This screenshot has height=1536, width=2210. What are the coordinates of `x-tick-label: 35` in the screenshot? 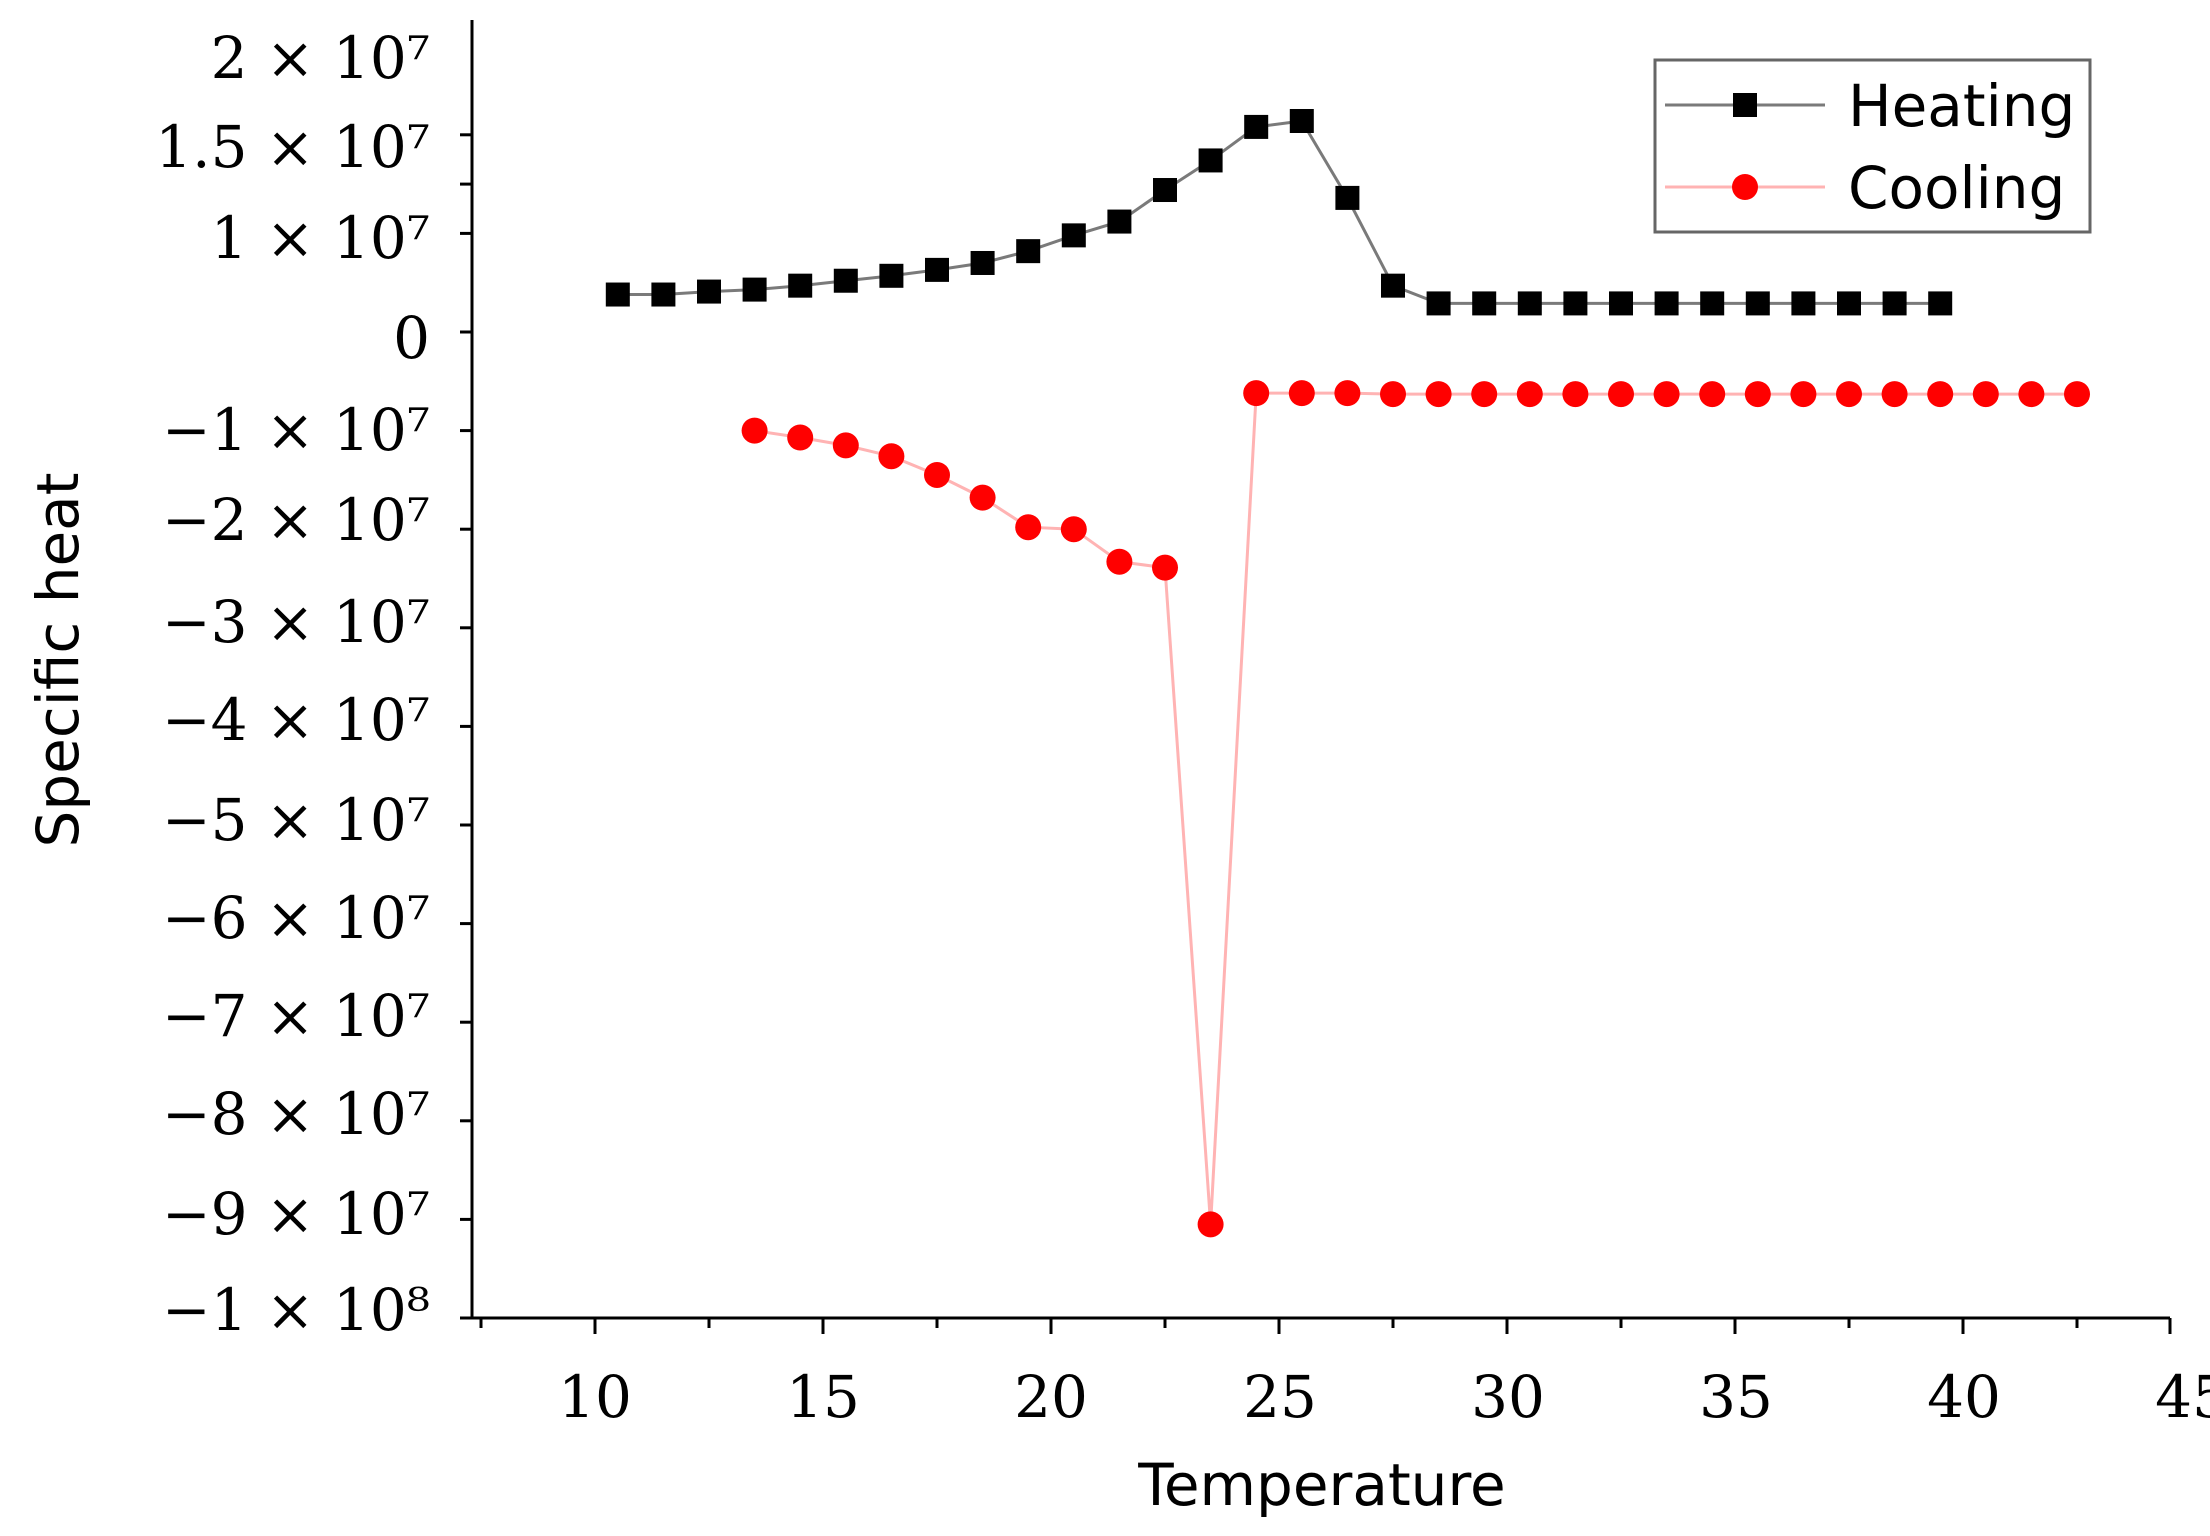 It's located at (1736, 1397).